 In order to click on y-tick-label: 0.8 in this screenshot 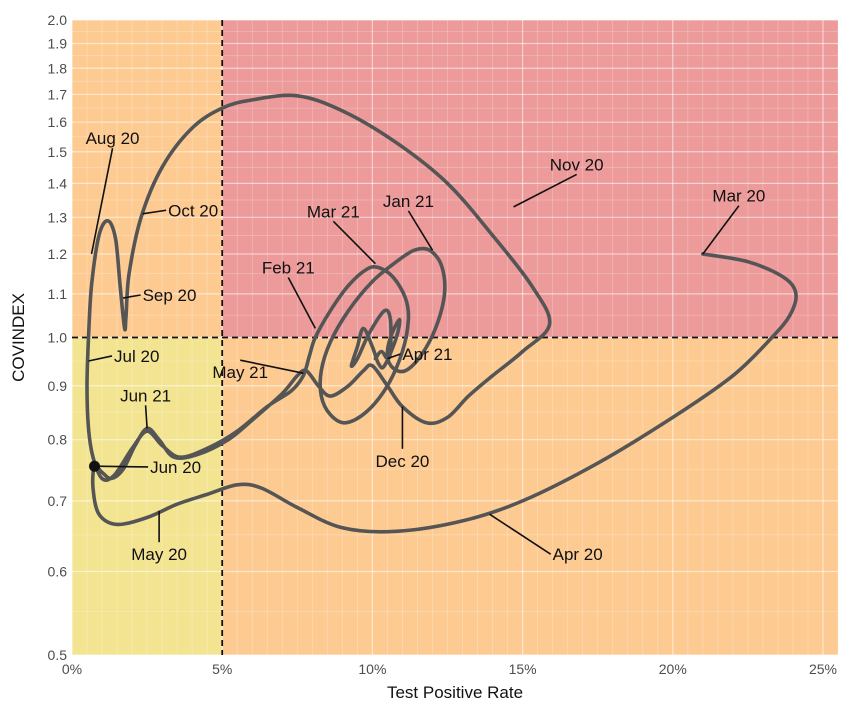, I will do `click(58, 440)`.